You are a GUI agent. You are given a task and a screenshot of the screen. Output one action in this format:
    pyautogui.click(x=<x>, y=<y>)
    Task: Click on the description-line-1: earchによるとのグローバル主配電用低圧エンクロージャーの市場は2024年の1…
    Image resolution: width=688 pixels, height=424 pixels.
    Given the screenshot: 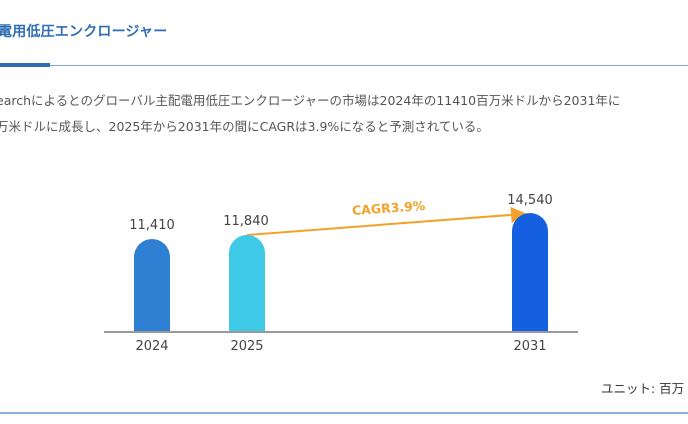 What is the action you would take?
    pyautogui.click(x=310, y=100)
    